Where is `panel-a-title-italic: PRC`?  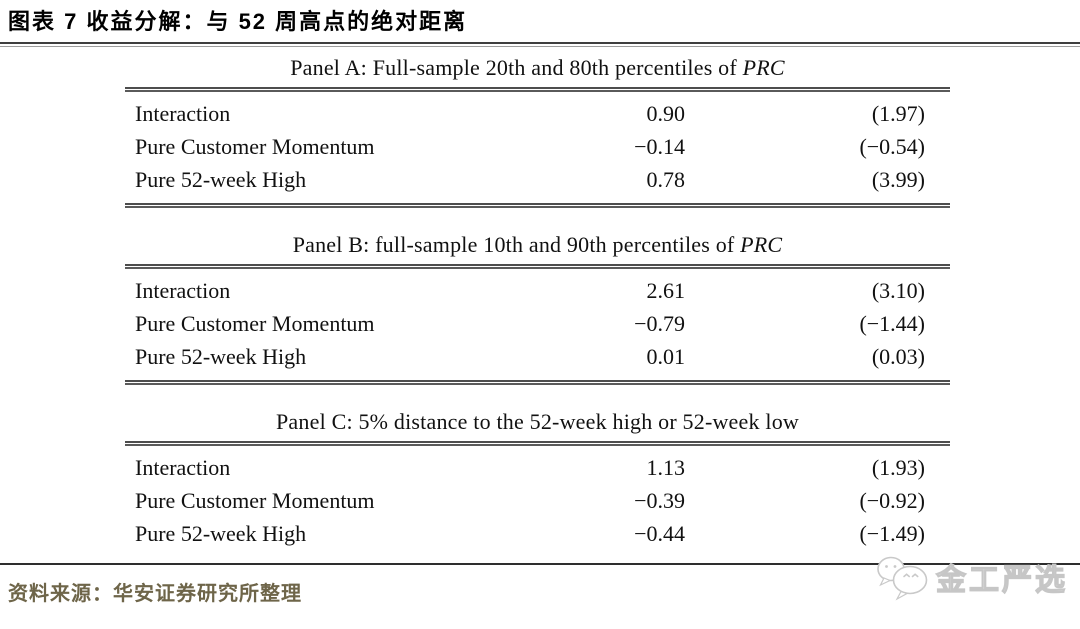
panel-a-title-italic: PRC is located at coordinates (763, 67).